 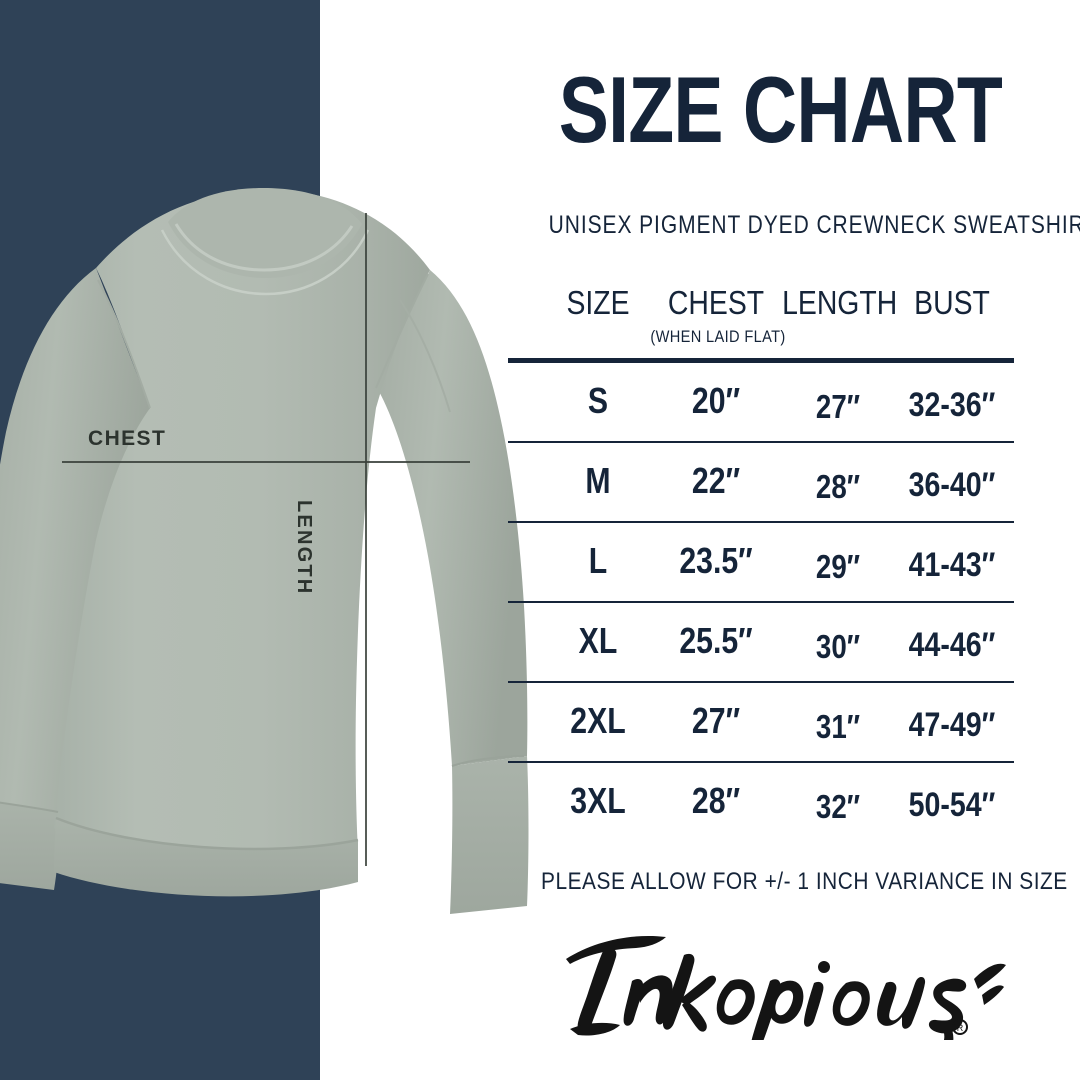 I want to click on cell-length: 31″, so click(x=838, y=726).